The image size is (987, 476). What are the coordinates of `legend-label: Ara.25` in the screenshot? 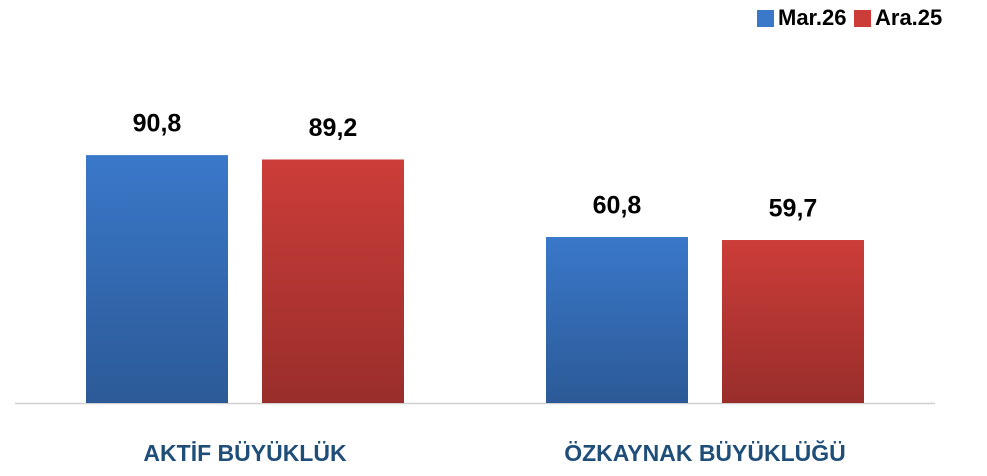 It's located at (908, 17).